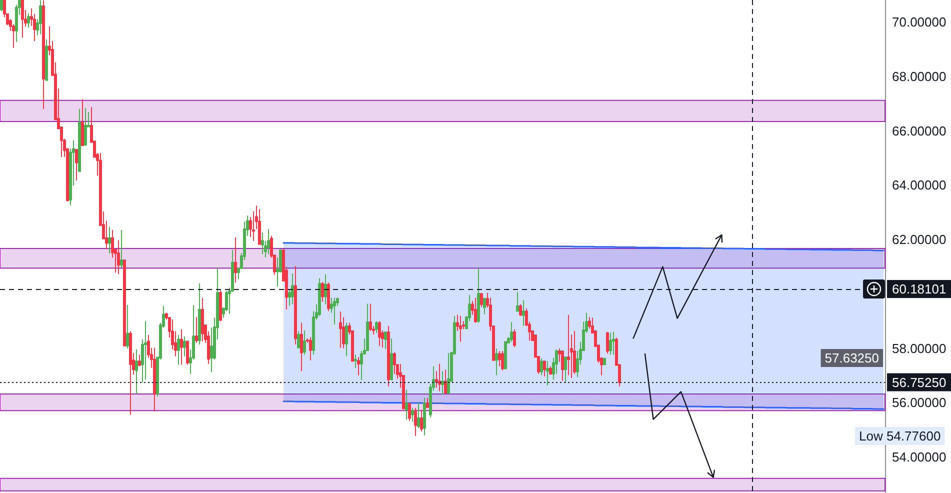 This screenshot has height=493, width=951. What do you see at coordinates (851, 358) in the screenshot?
I see `annotation: 57.63250` at bounding box center [851, 358].